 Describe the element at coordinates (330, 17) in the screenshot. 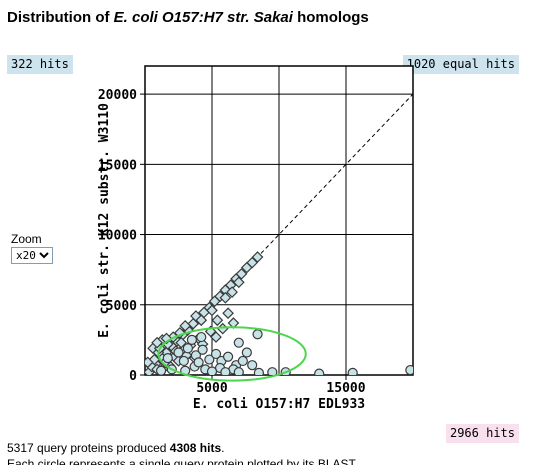

I see `title-suffix: homologs` at that location.